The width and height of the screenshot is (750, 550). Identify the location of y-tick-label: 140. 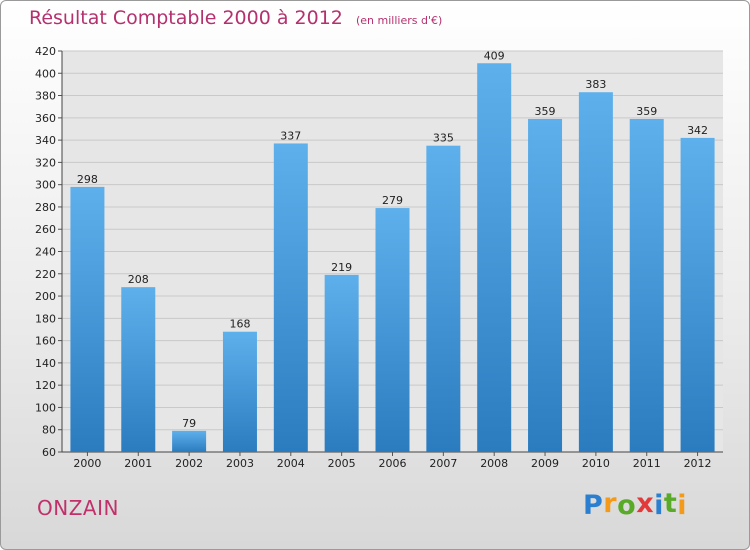
(45, 363).